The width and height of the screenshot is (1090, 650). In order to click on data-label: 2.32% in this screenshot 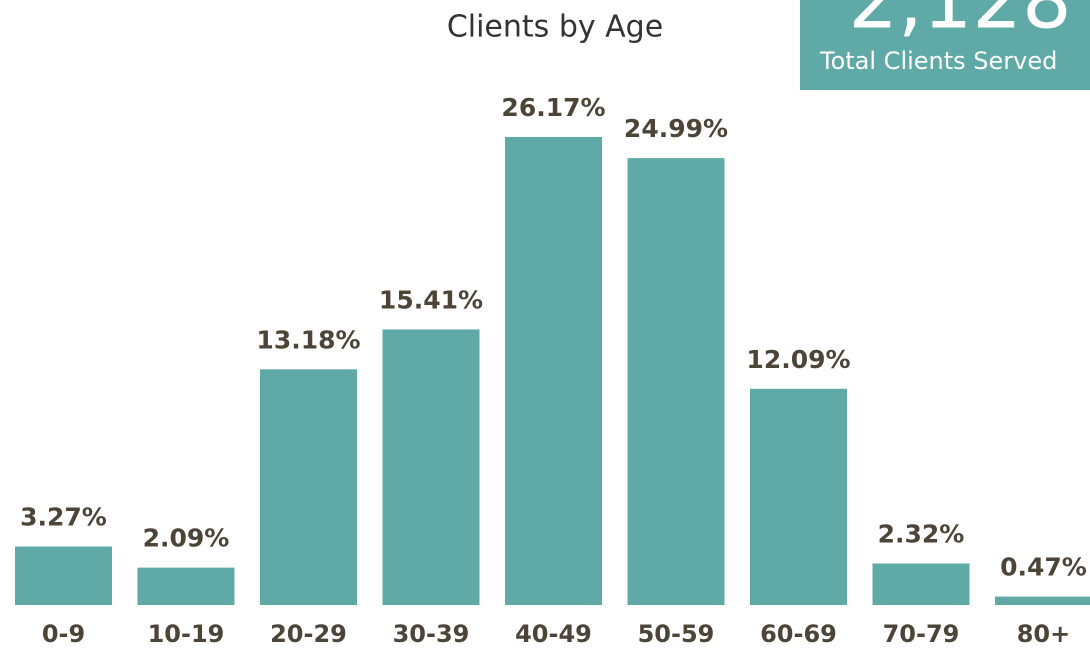, I will do `click(921, 534)`.